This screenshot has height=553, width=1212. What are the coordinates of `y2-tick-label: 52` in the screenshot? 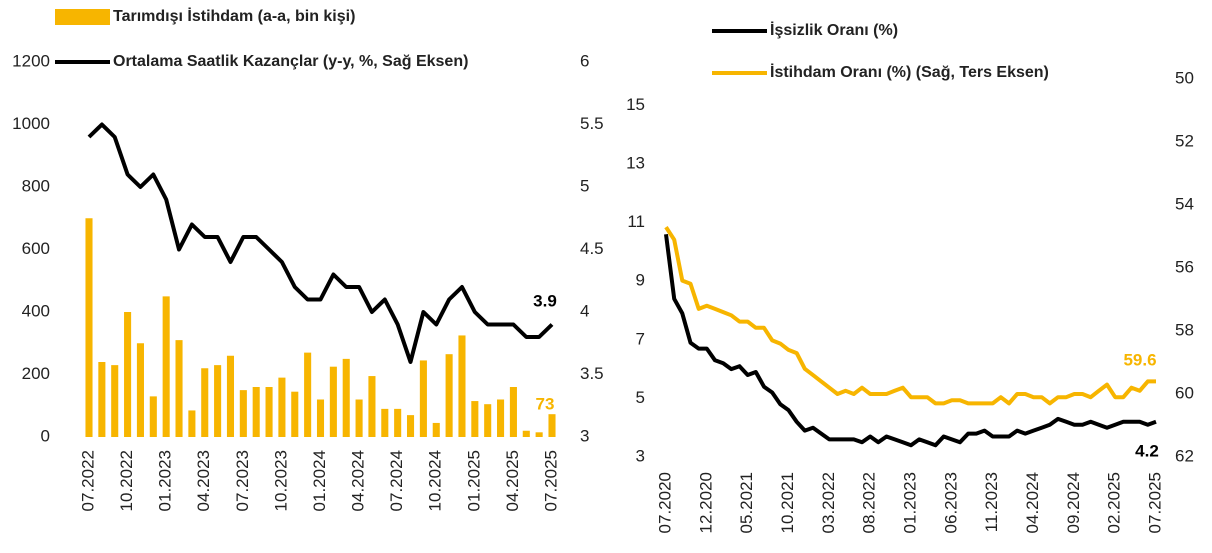 It's located at (1184, 140).